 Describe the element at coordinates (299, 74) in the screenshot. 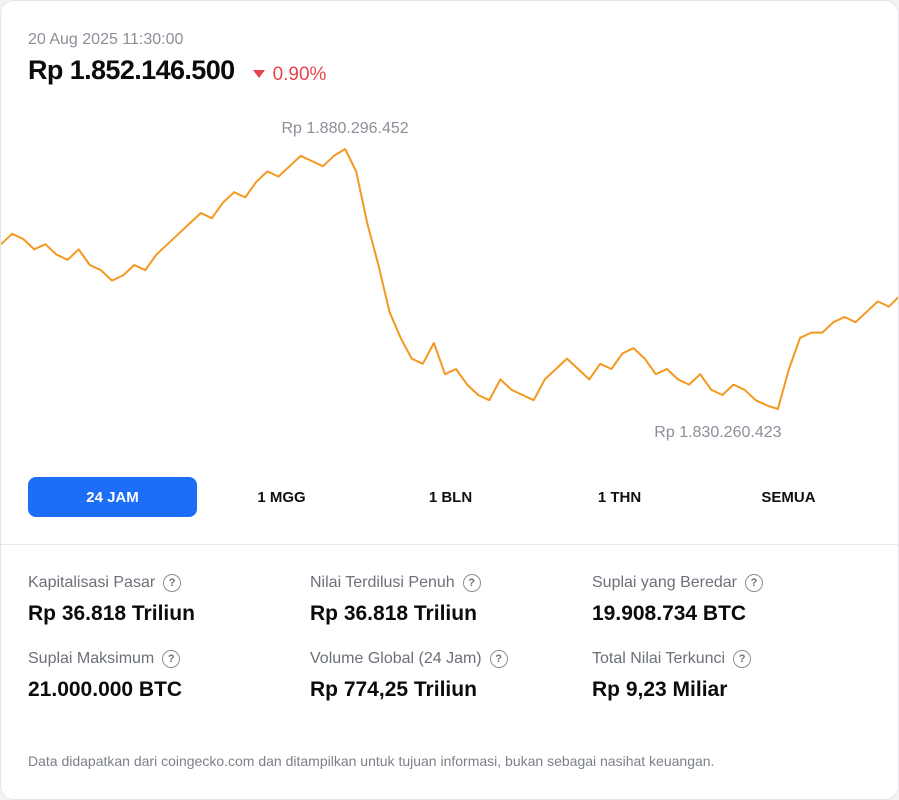

I see `price-change-percent: 0.90%` at that location.